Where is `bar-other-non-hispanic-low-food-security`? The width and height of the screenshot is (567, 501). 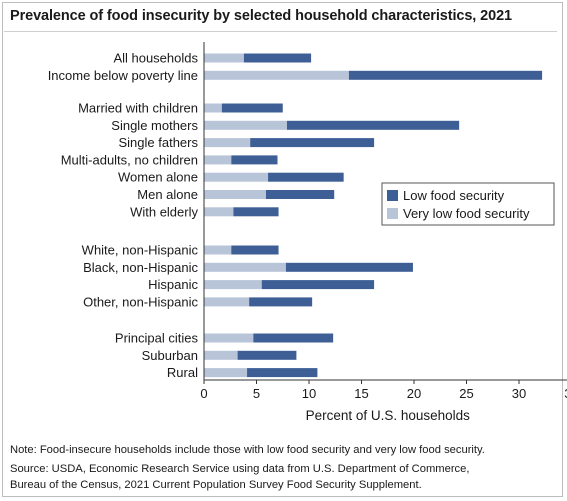
bar-other-non-hispanic-low-food-security is located at coordinates (281, 302).